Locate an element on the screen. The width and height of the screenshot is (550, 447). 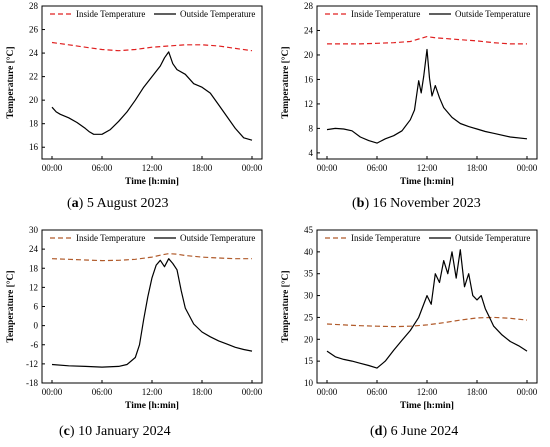
caption-b: (b) 16 November 2023 is located at coordinates (416, 203).